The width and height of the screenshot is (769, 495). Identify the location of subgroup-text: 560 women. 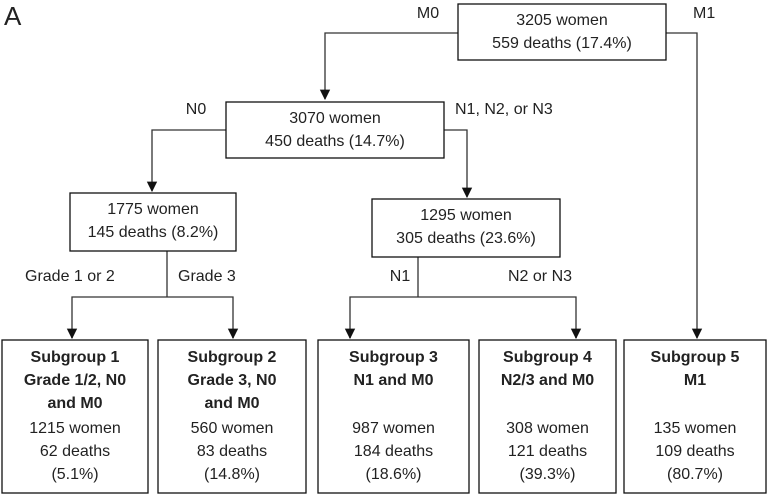
(232, 428).